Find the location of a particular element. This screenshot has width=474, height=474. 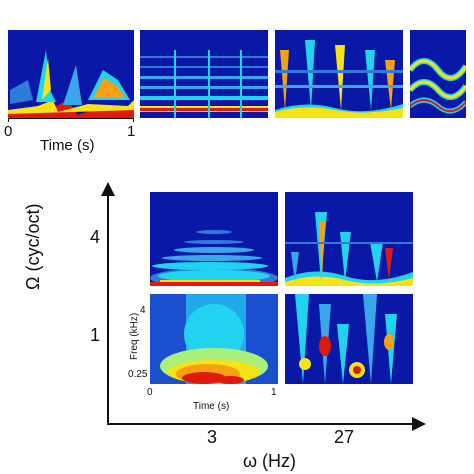

y-tick-label-1: 1 is located at coordinates (95, 335).